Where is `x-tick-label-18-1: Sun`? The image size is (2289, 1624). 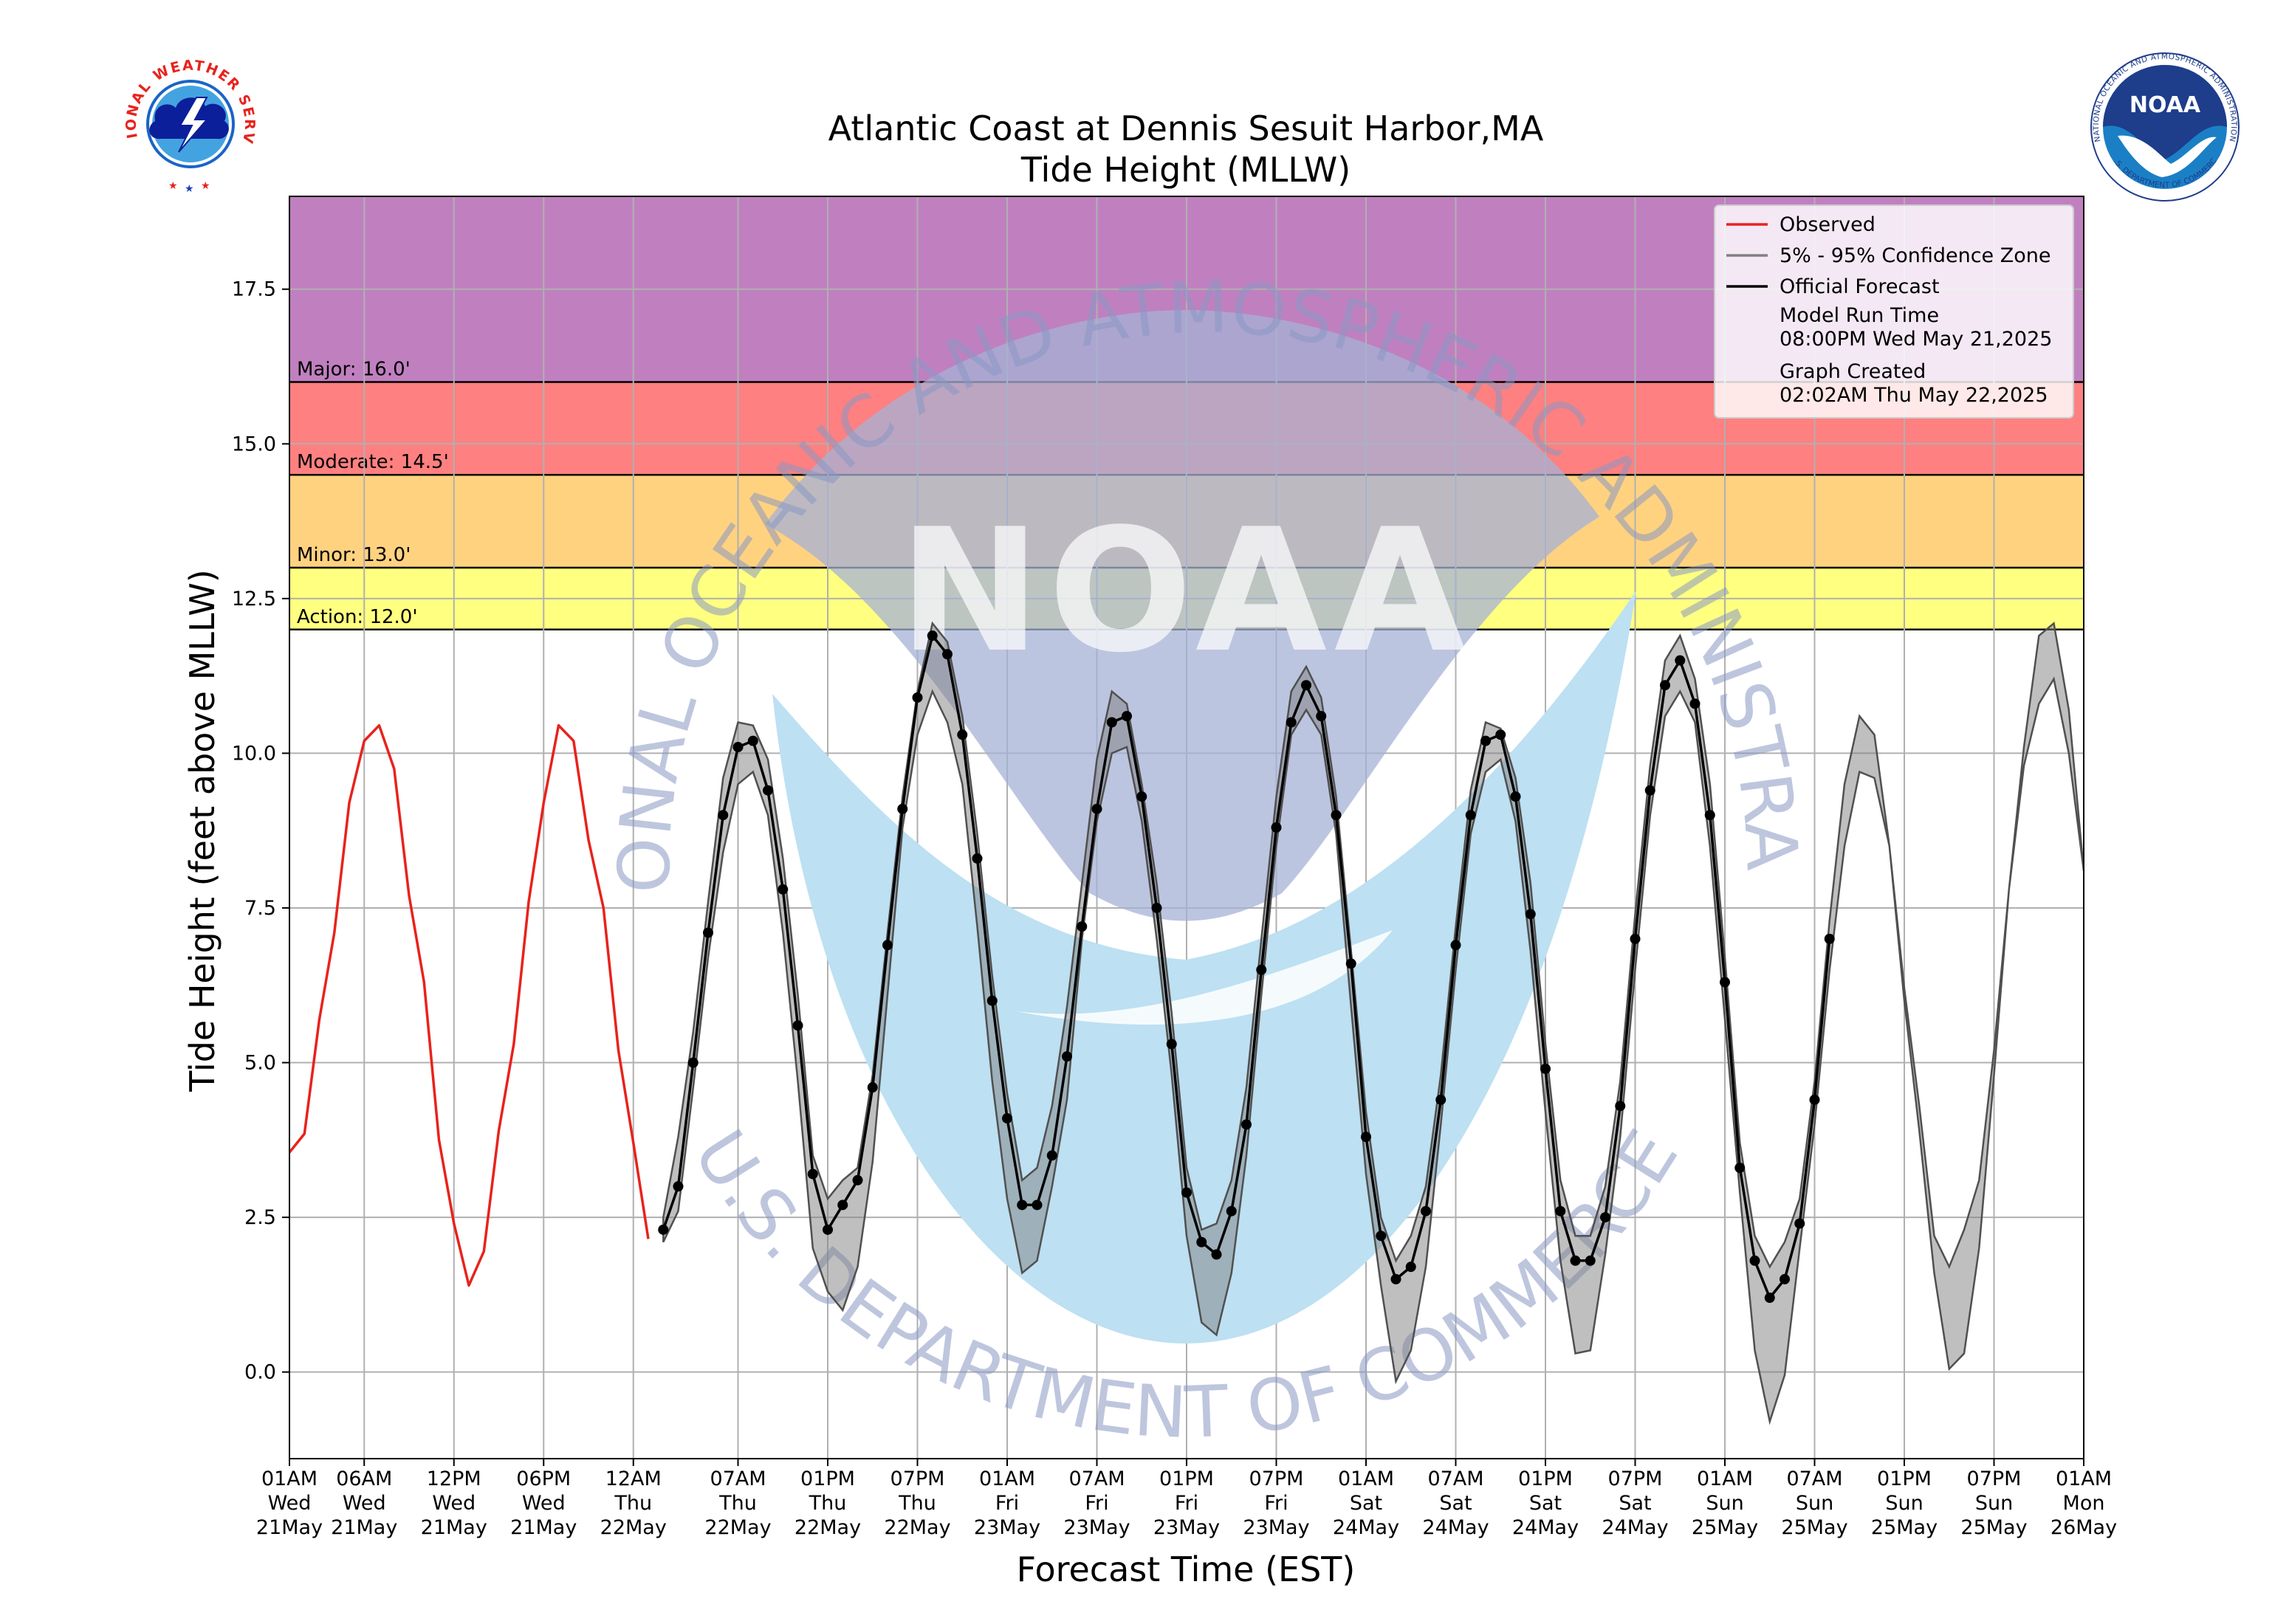
x-tick-label-18-1: Sun is located at coordinates (1904, 1503).